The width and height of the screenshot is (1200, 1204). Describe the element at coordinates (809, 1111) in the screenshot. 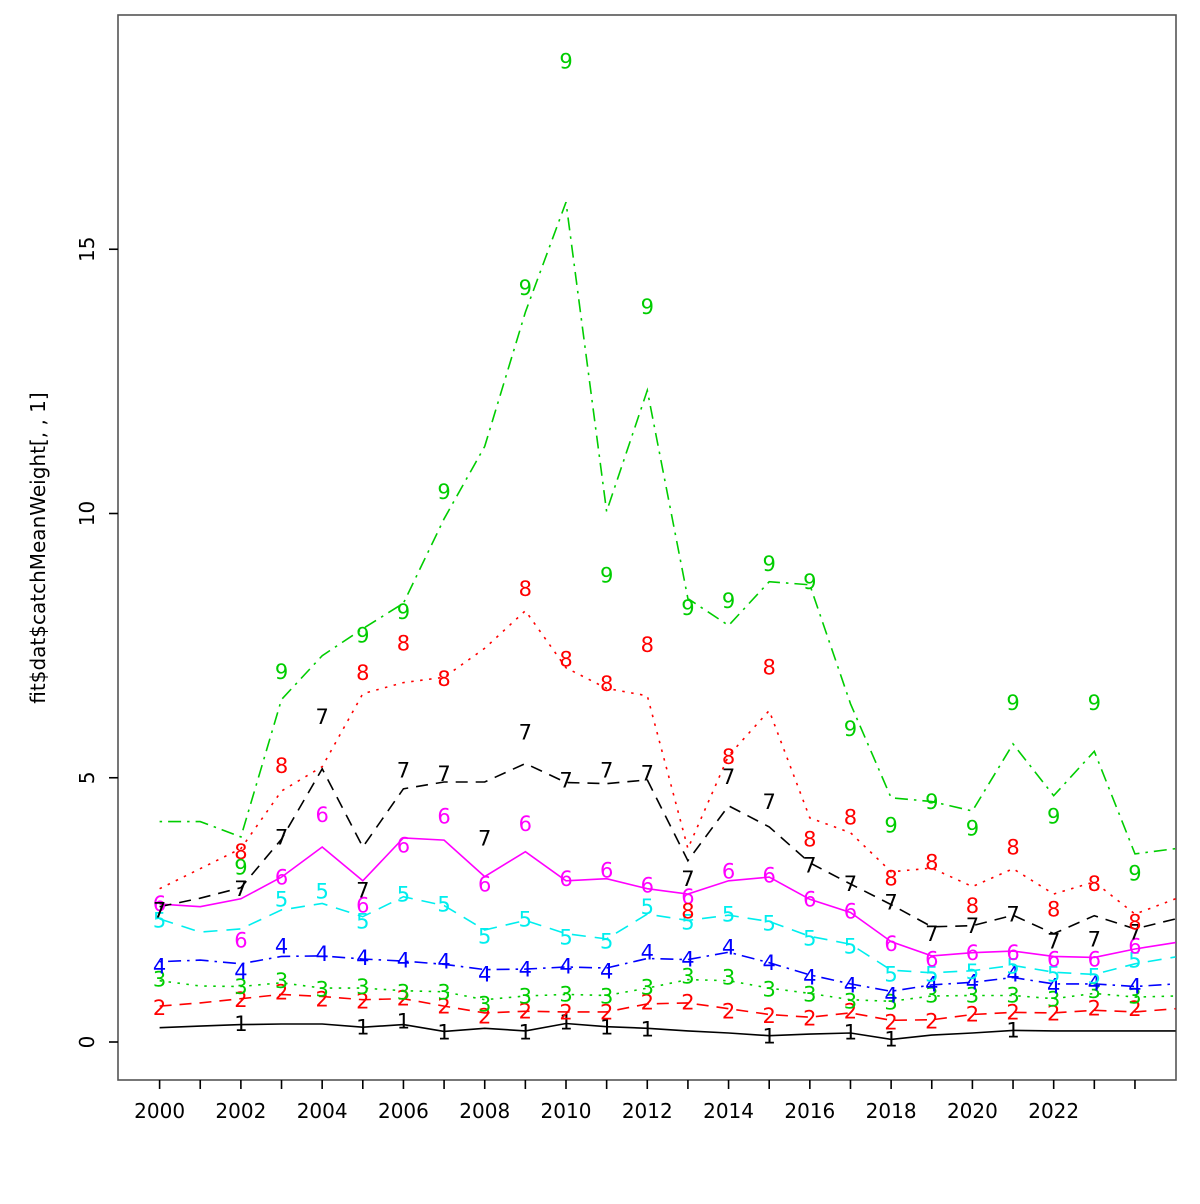

I see `x-axis-tick-label: 2016` at that location.